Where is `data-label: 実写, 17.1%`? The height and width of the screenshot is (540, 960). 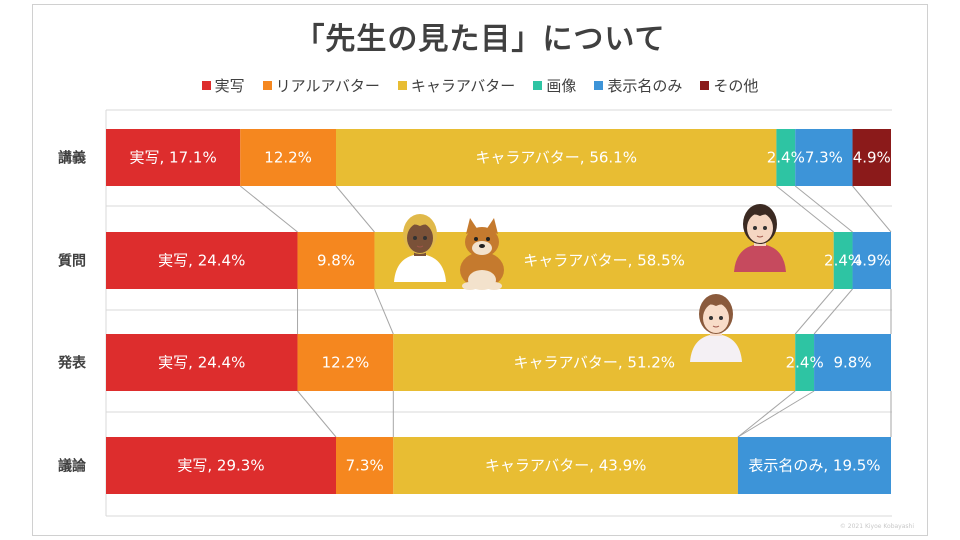
data-label: 実写, 17.1% is located at coordinates (173, 158).